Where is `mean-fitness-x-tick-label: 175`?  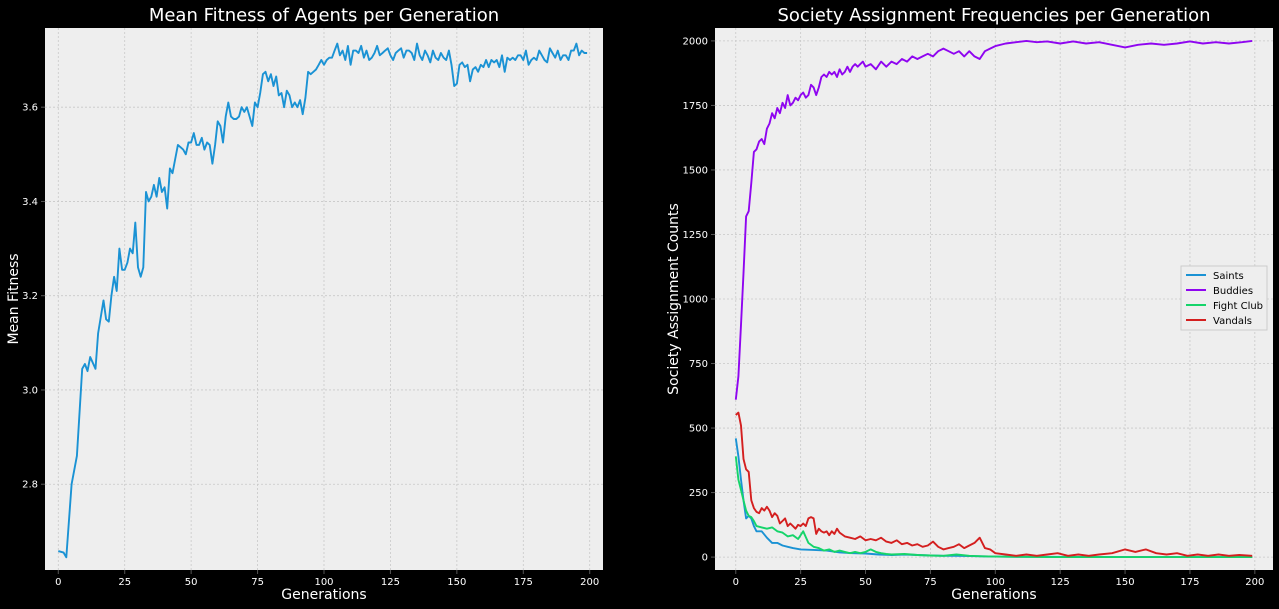
mean-fitness-x-tick-label: 175 is located at coordinates (523, 582).